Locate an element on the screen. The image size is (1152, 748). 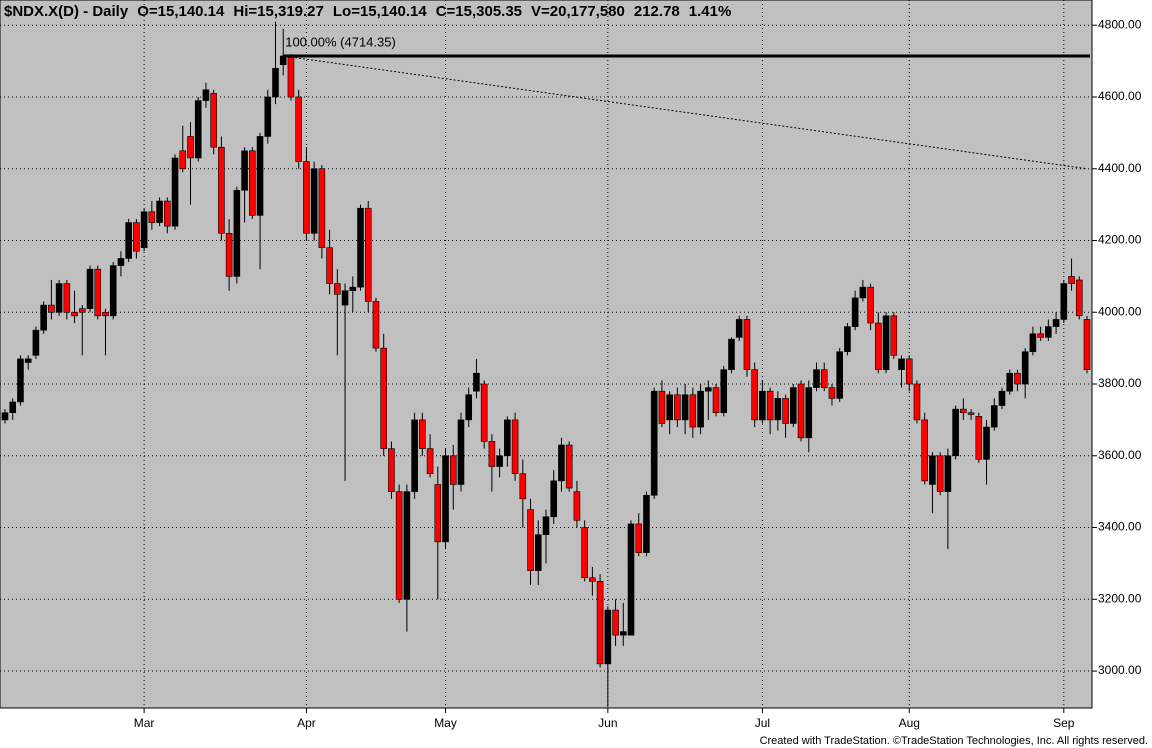
header-item: Hi=15,319.27 is located at coordinates (278, 11).